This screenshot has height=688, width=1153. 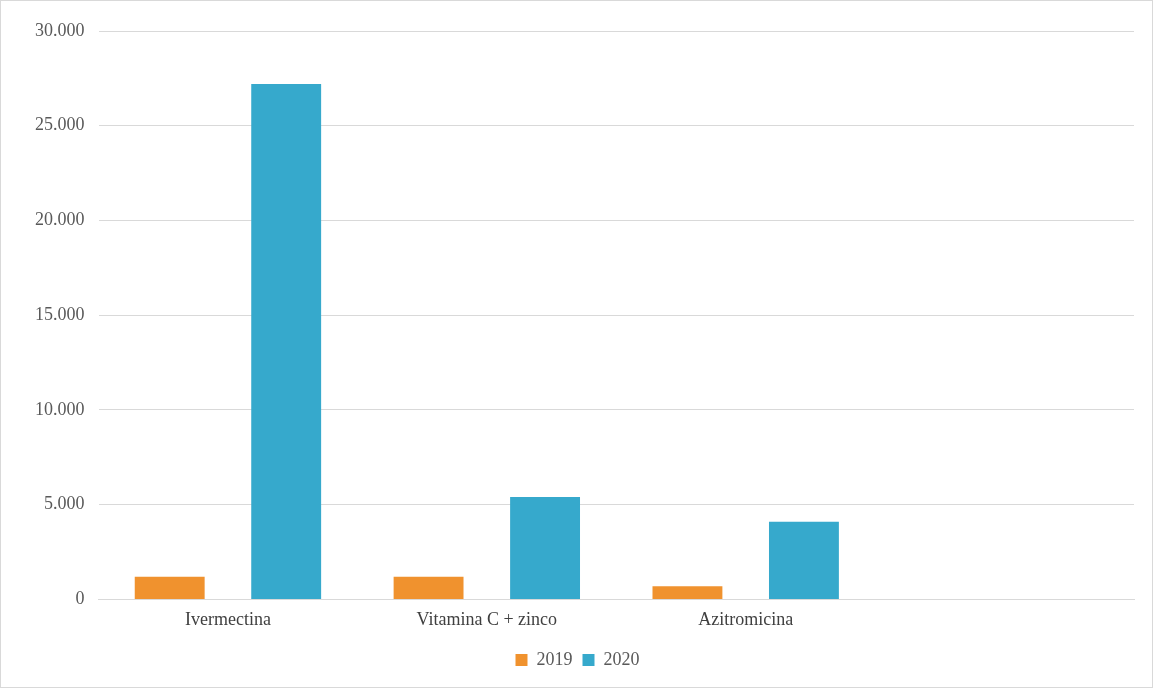 I want to click on y-tick-label: 15.000, so click(x=60, y=313).